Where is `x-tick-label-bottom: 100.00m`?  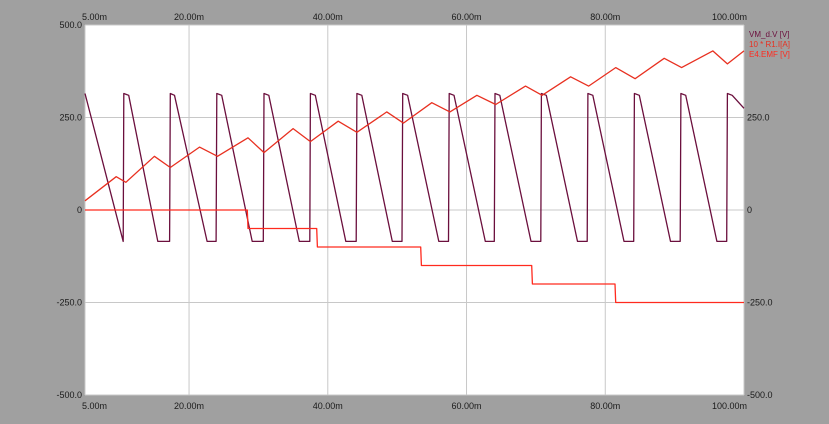 x-tick-label-bottom: 100.00m is located at coordinates (729, 406).